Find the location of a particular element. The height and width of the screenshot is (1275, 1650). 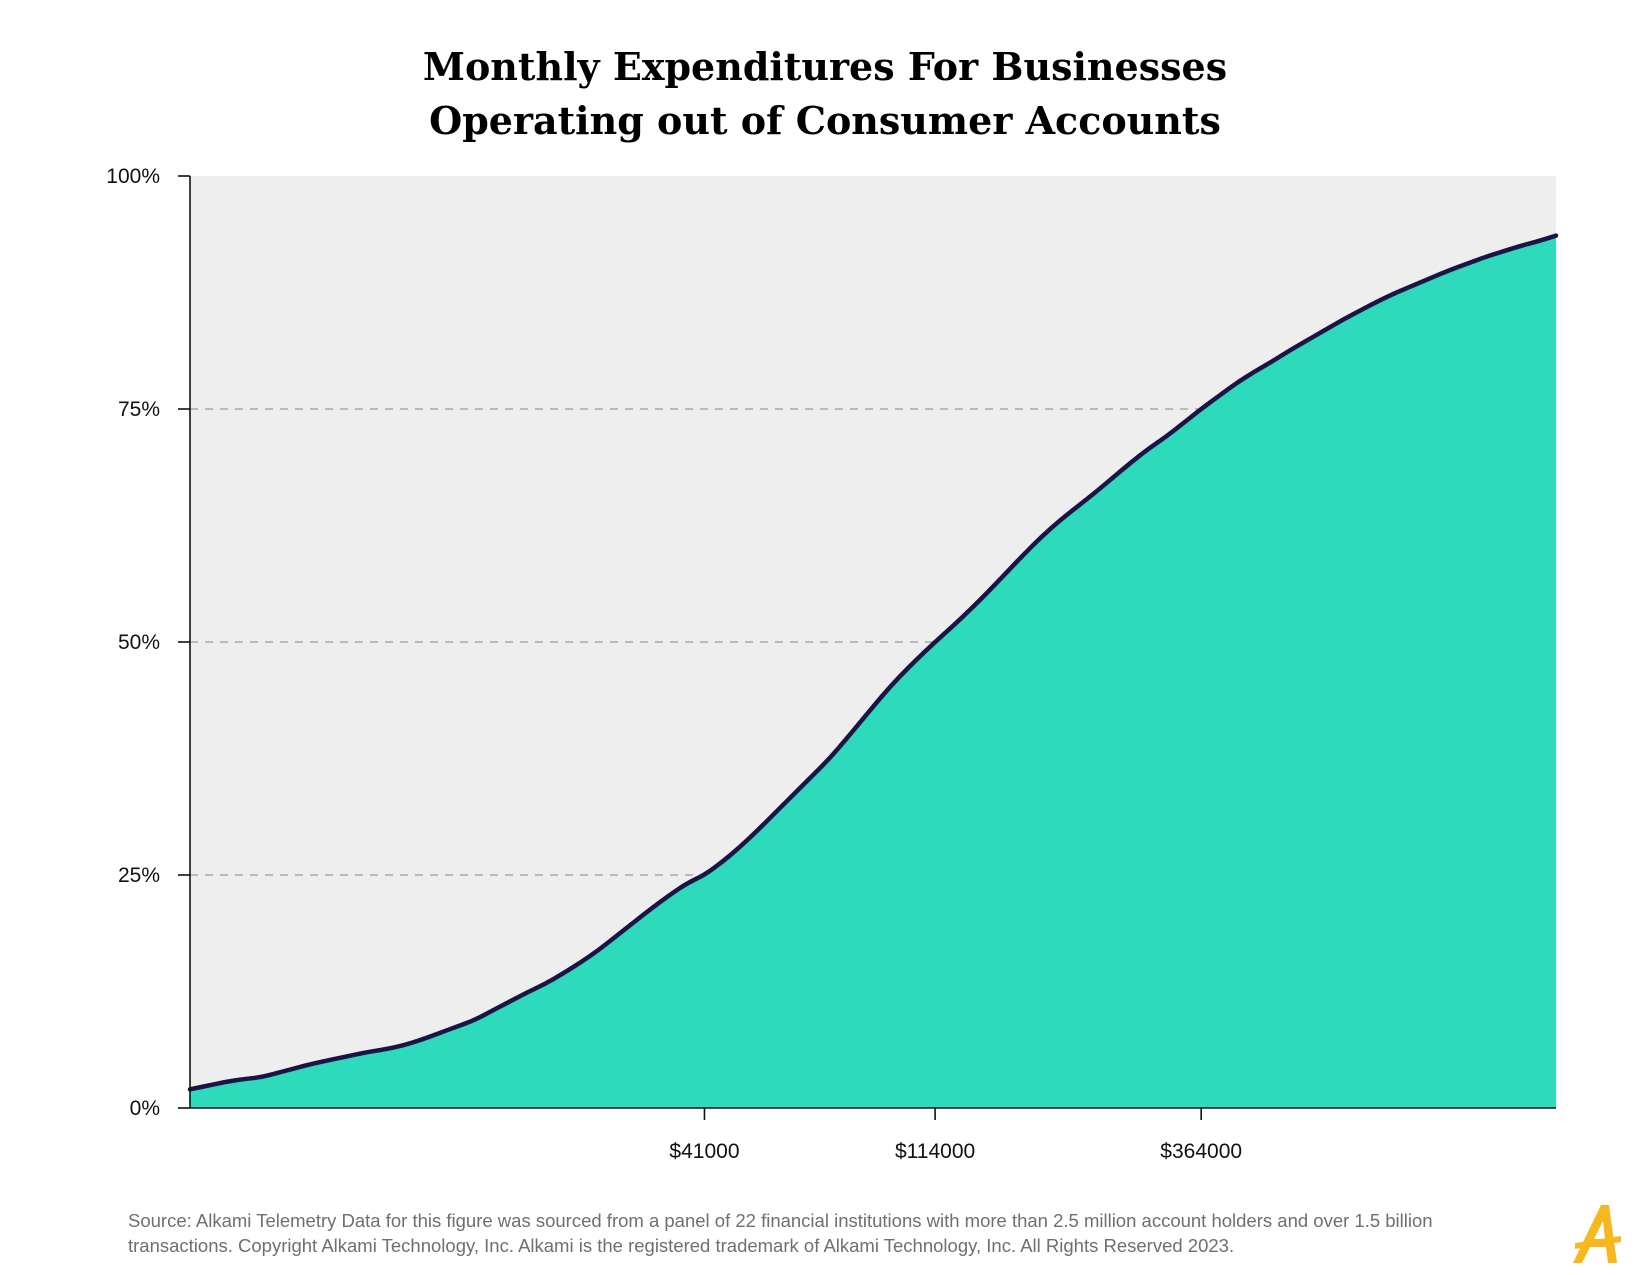

x-tick-label-2: $364000 is located at coordinates (1201, 1151).